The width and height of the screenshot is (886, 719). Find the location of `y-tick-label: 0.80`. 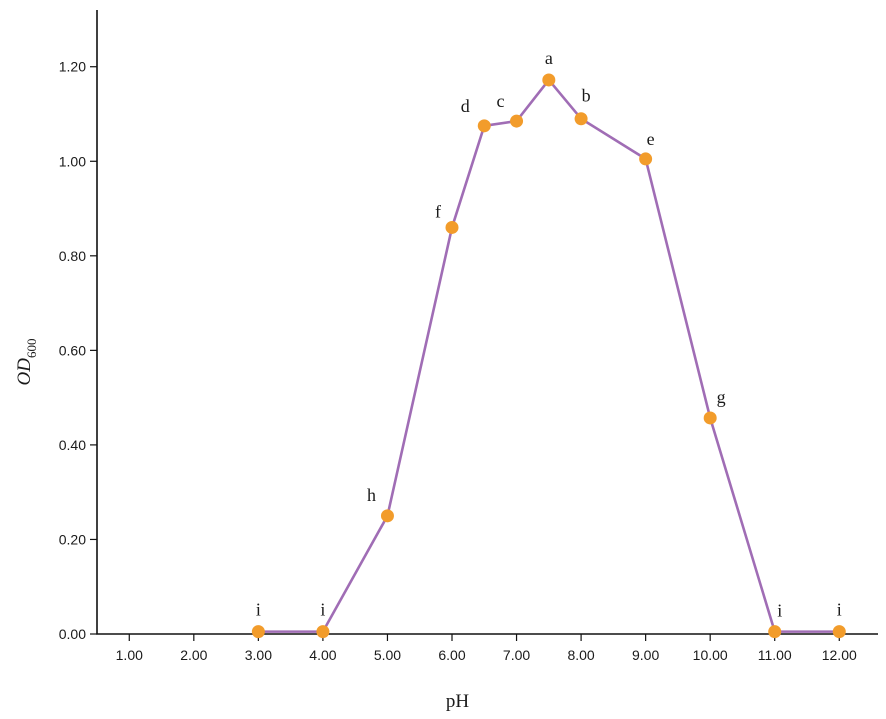

y-tick-label: 0.80 is located at coordinates (72, 256).